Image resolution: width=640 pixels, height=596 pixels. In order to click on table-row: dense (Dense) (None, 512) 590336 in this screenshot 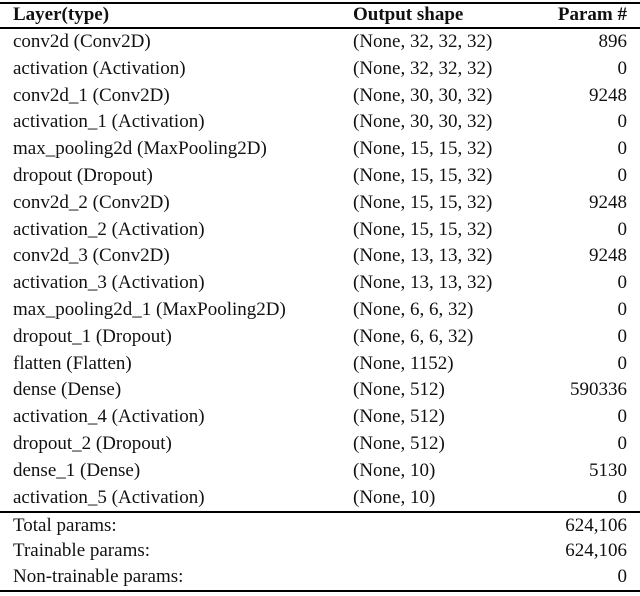, I will do `click(320, 390)`.